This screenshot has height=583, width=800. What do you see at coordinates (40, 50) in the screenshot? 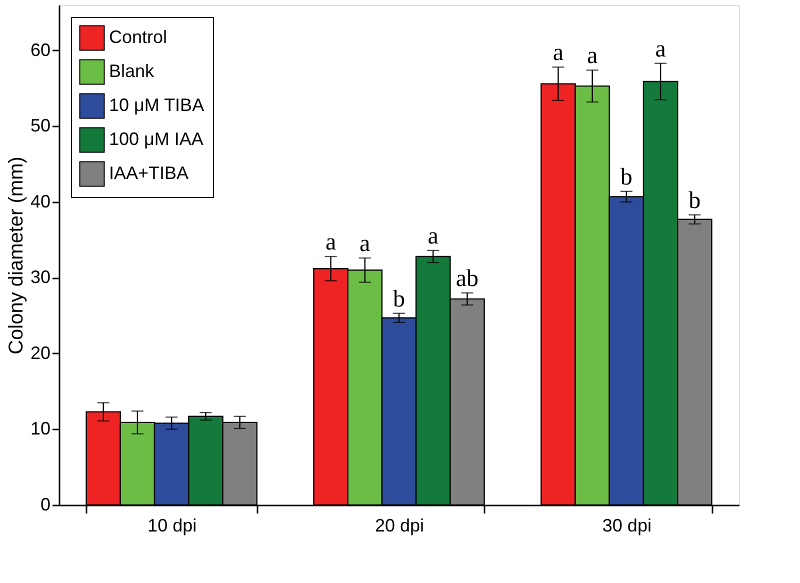
I see `y-tick-label: 60` at bounding box center [40, 50].